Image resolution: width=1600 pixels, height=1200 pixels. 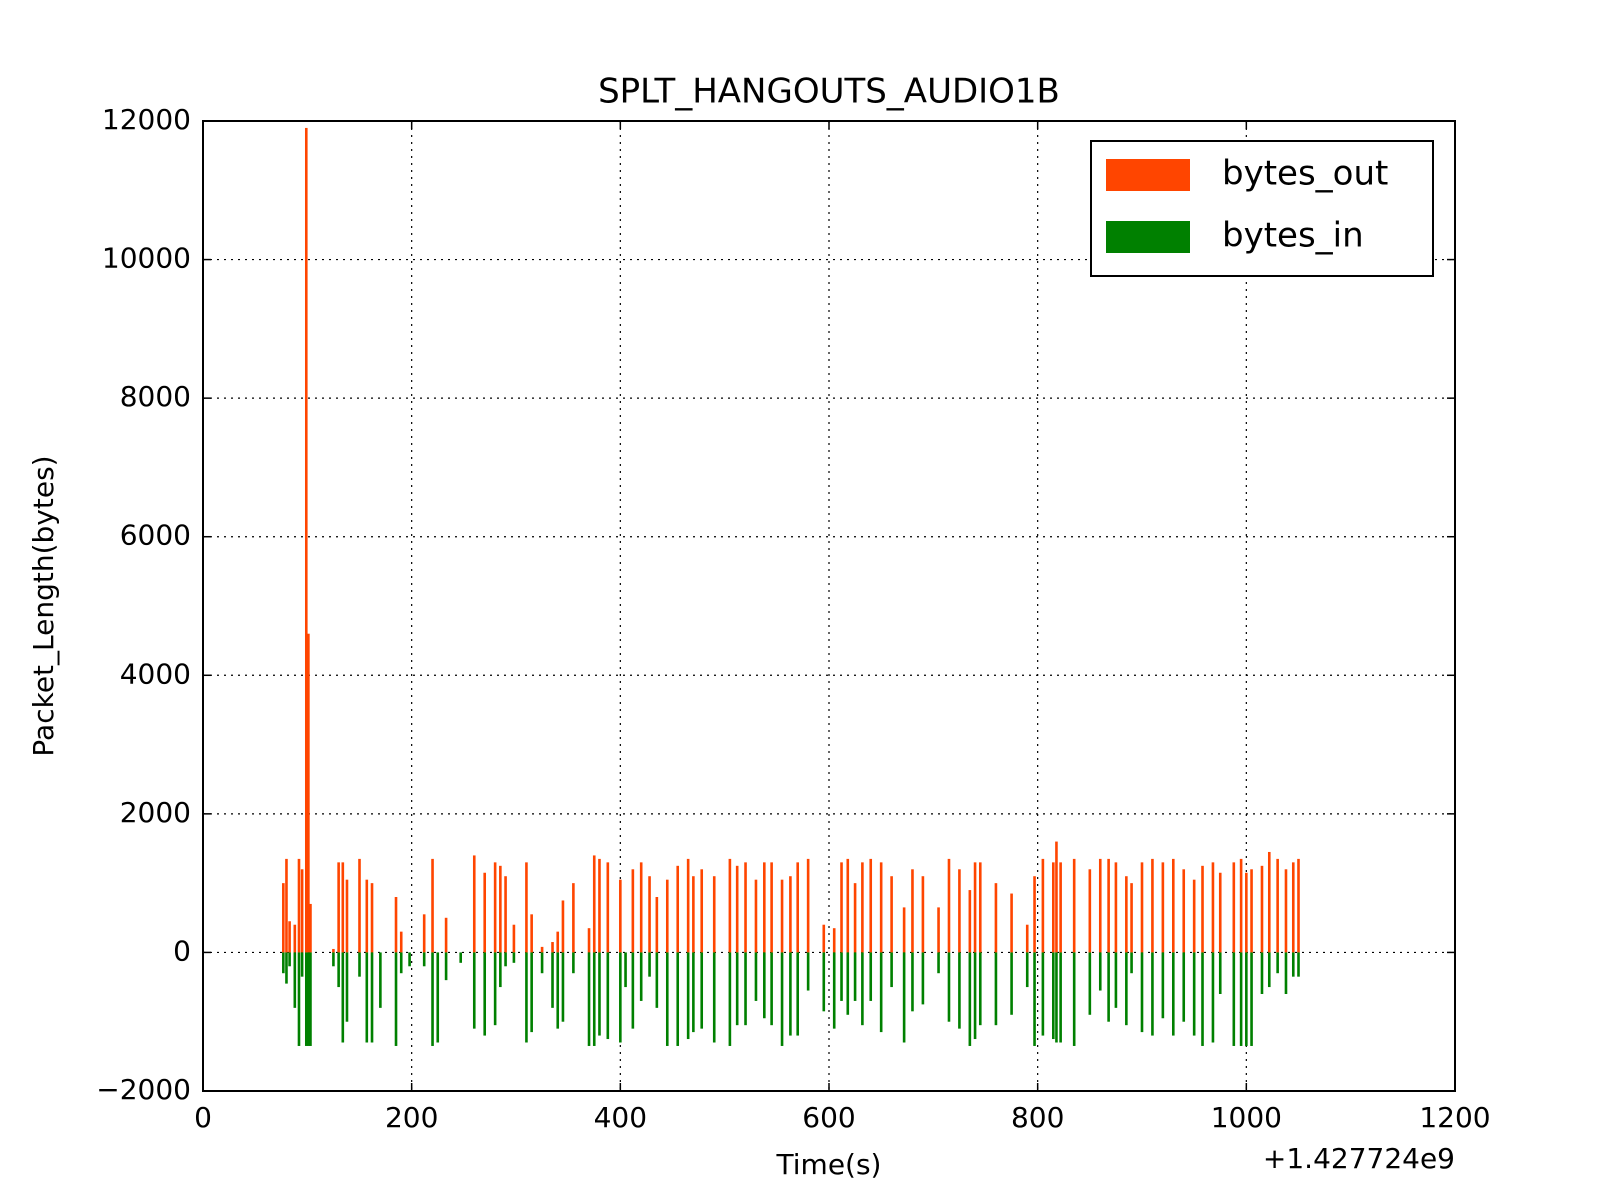 What do you see at coordinates (203, 1117) in the screenshot?
I see `x-tick-label: 0` at bounding box center [203, 1117].